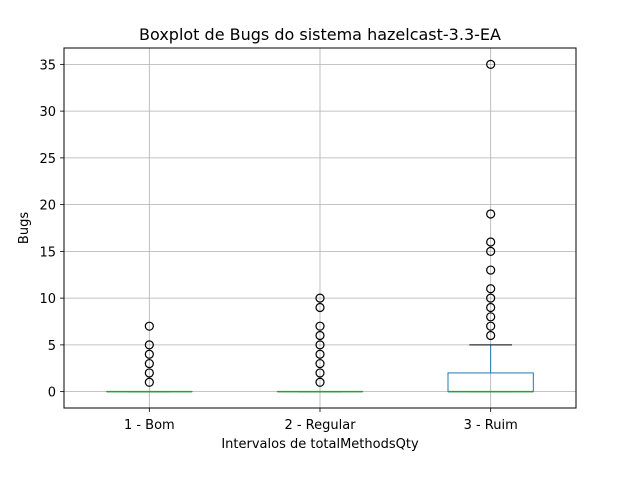 This screenshot has height=480, width=640. What do you see at coordinates (320, 444) in the screenshot?
I see `x-axis-label: Intervalos de totalMethodsQty` at bounding box center [320, 444].